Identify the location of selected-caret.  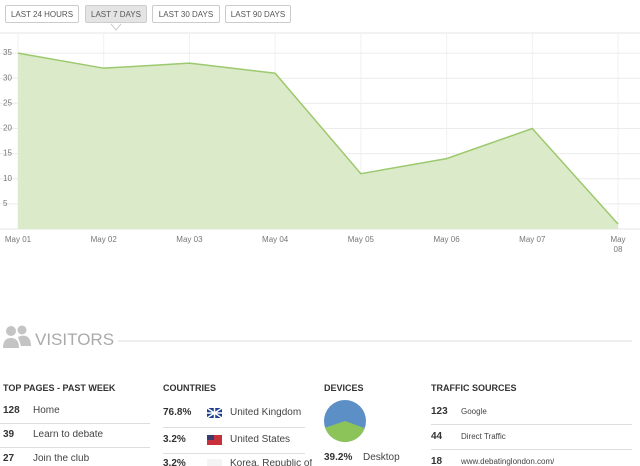
(116, 27).